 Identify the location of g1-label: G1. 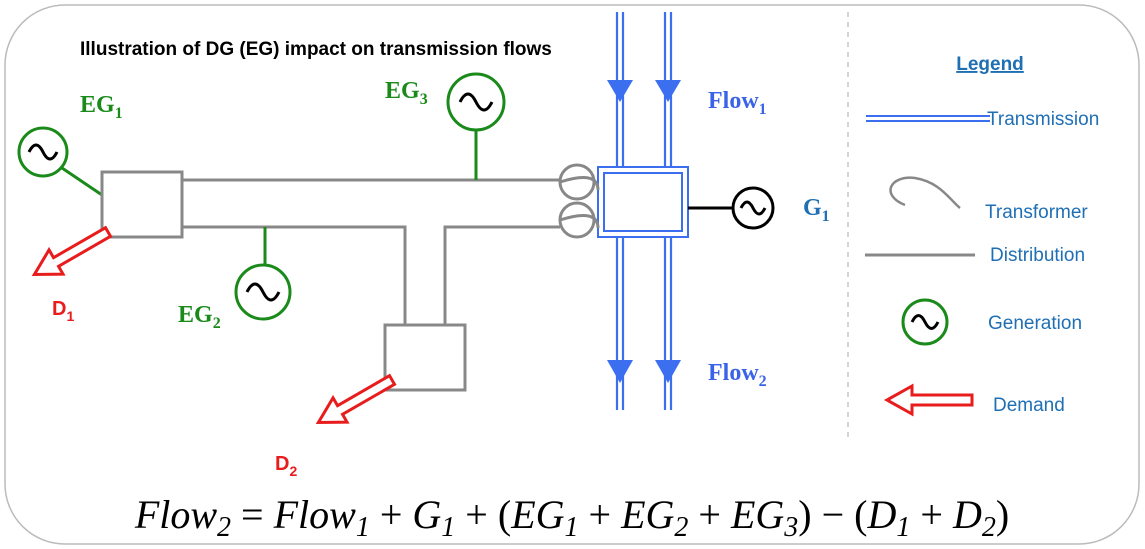
(816, 210).